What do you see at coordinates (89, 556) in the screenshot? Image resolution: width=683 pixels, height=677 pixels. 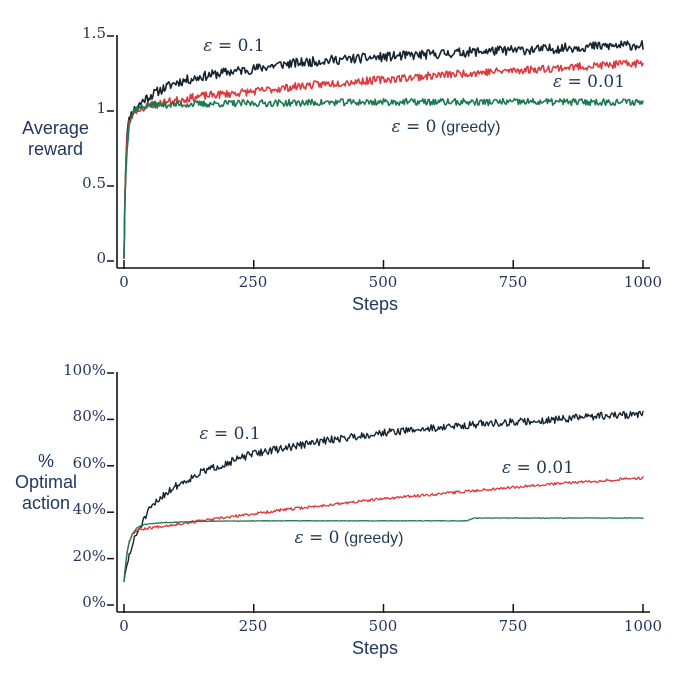 I see `y-tick-label: 20%` at bounding box center [89, 556].